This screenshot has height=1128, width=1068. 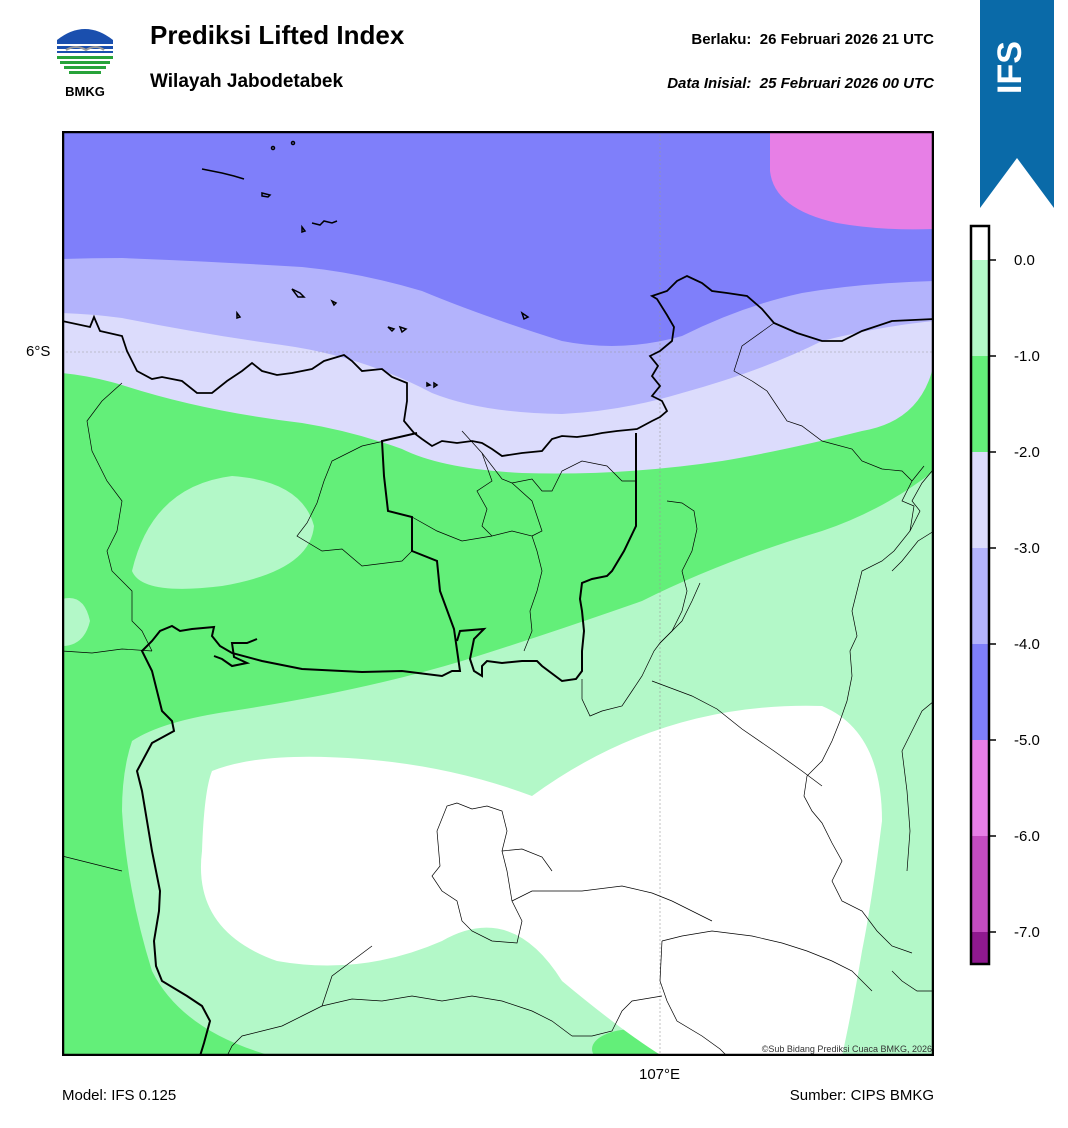 I want to click on model-badge-text: IFS, so click(x=1009, y=67).